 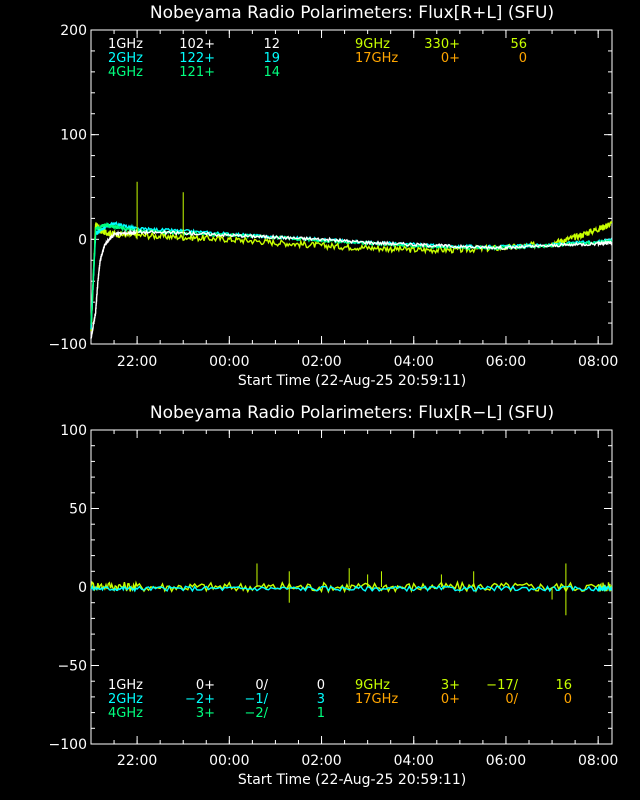 What do you see at coordinates (78, 510) in the screenshot?
I see `y-tick-label: 50` at bounding box center [78, 510].